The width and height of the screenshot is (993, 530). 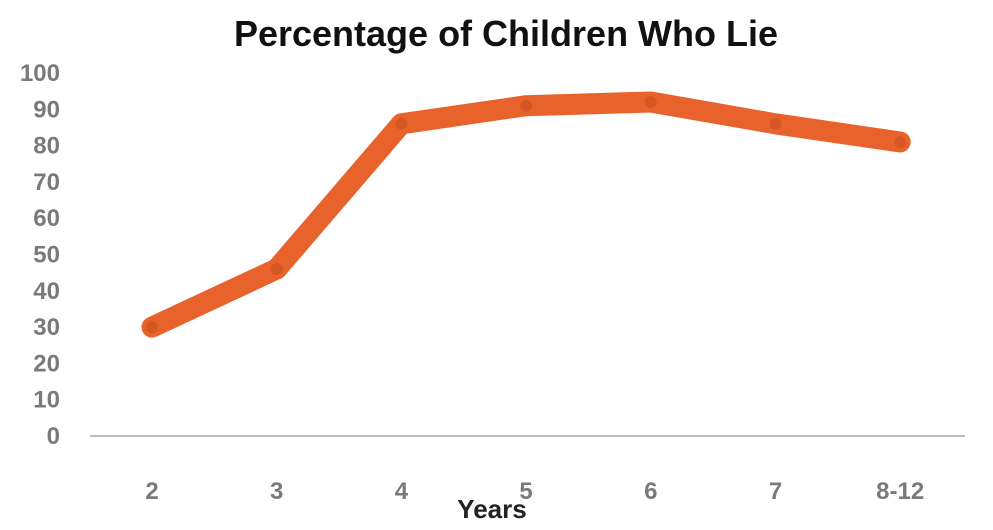 What do you see at coordinates (900, 491) in the screenshot?
I see `x-tick-label: 8-12` at bounding box center [900, 491].